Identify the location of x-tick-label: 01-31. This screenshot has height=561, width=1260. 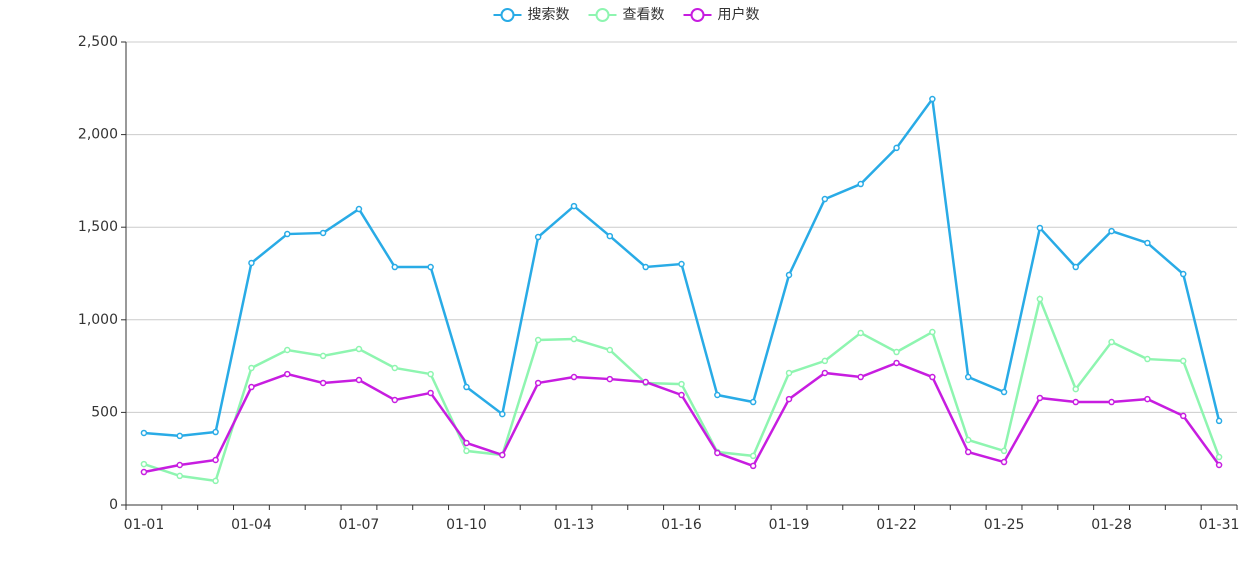
(1219, 525).